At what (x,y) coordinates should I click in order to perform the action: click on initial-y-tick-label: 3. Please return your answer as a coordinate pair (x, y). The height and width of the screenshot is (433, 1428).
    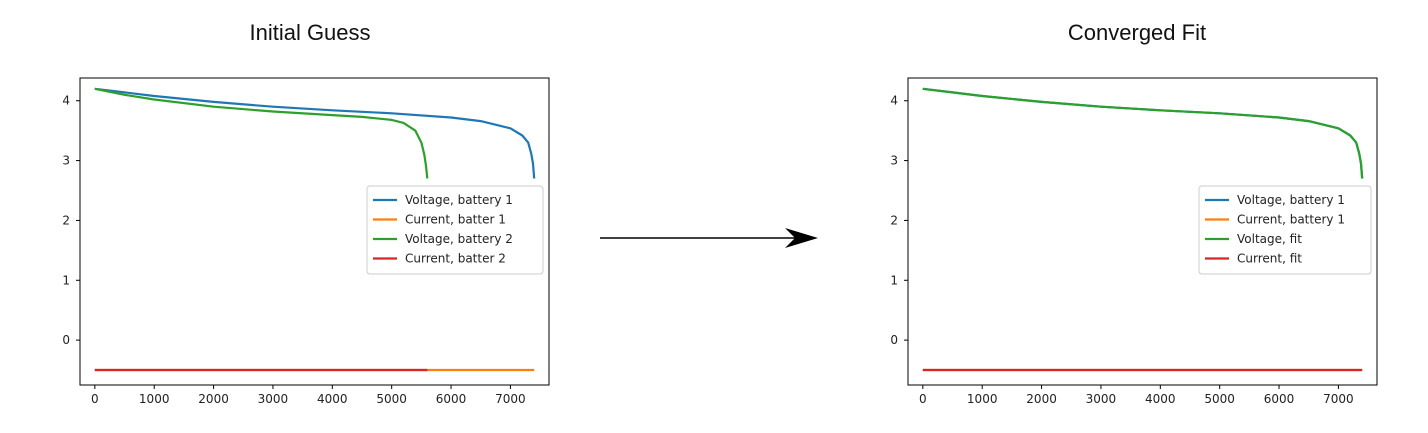
    Looking at the image, I should click on (66, 161).